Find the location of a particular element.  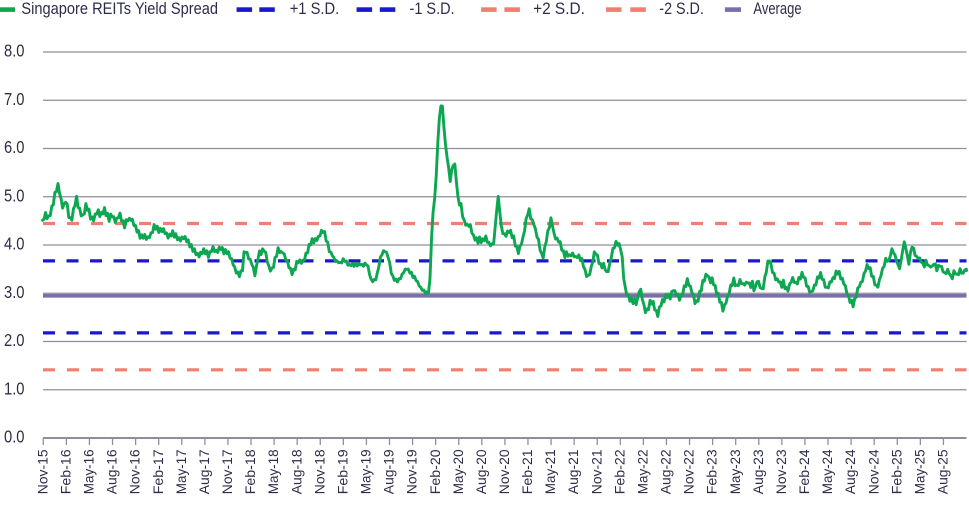

svg-text: Nov-21 is located at coordinates (596, 471).